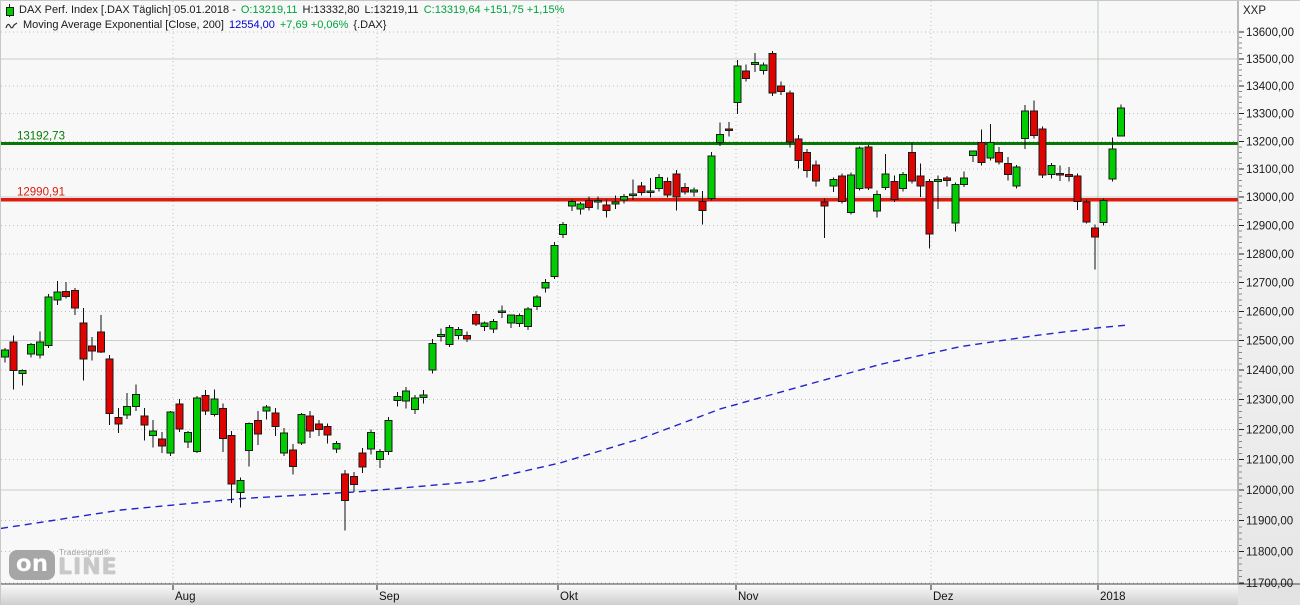  Describe the element at coordinates (649, 594) in the screenshot. I see `bottom-time-axis: Aug Sep Okt Nov Dez 2018` at that location.